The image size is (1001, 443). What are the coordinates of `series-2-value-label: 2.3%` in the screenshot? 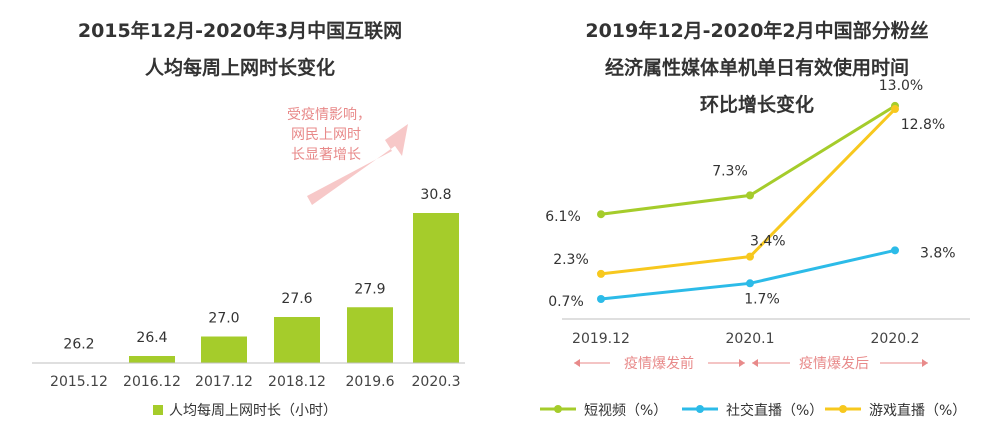 It's located at (571, 260).